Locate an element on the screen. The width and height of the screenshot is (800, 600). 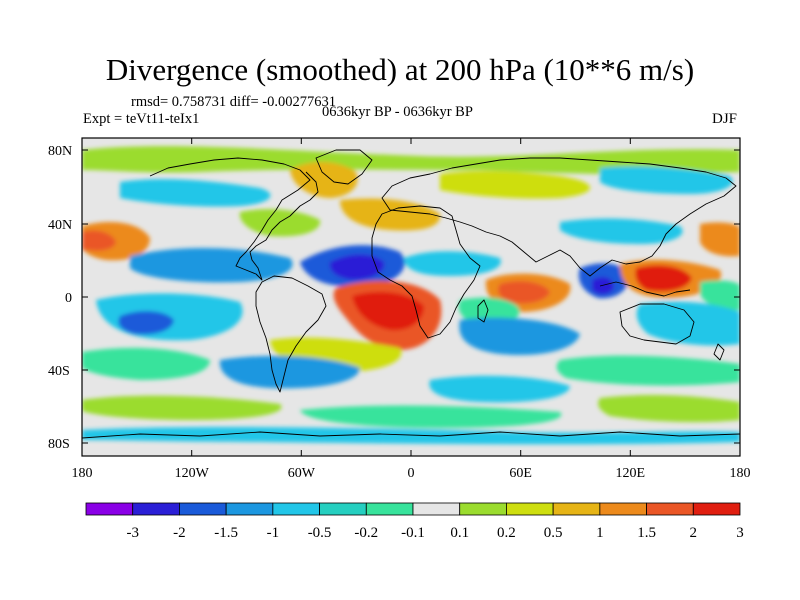
coast-eurasia is located at coordinates (559, 217).